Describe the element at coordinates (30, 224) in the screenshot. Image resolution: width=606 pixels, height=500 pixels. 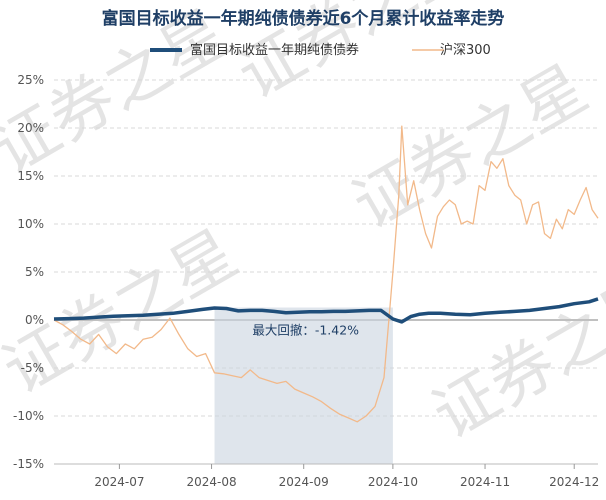
I see `y-tick-label: 10%` at that location.